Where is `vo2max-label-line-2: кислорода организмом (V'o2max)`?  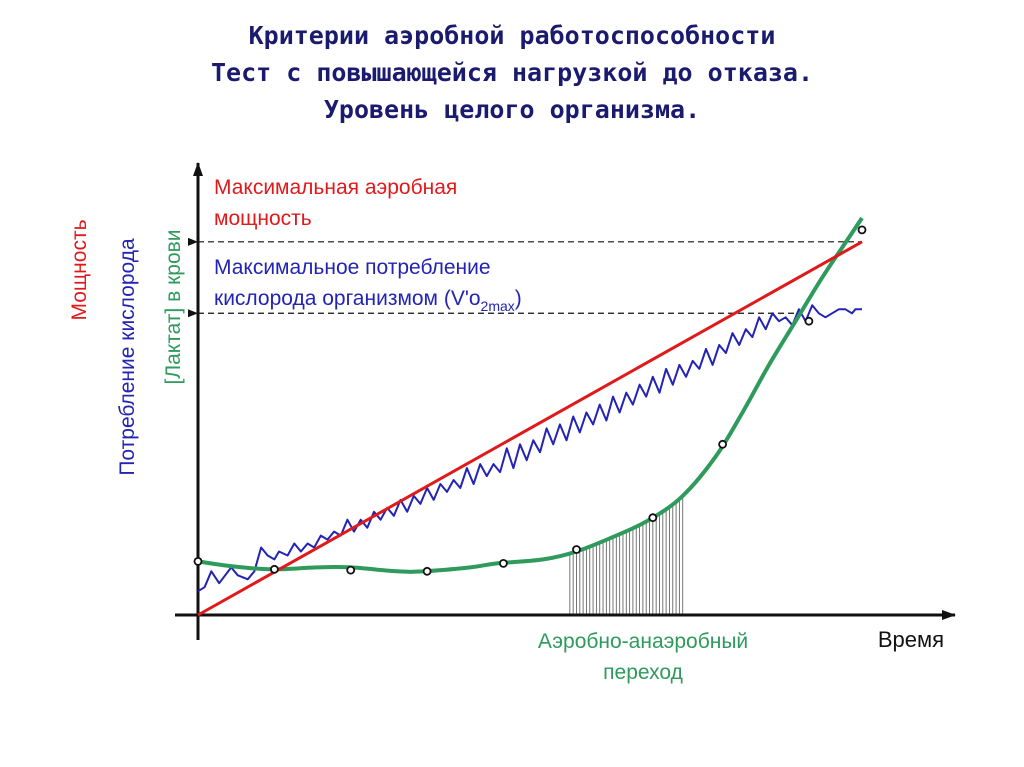 vo2max-label-line-2: кислорода организмом (V'o2max) is located at coordinates (368, 300).